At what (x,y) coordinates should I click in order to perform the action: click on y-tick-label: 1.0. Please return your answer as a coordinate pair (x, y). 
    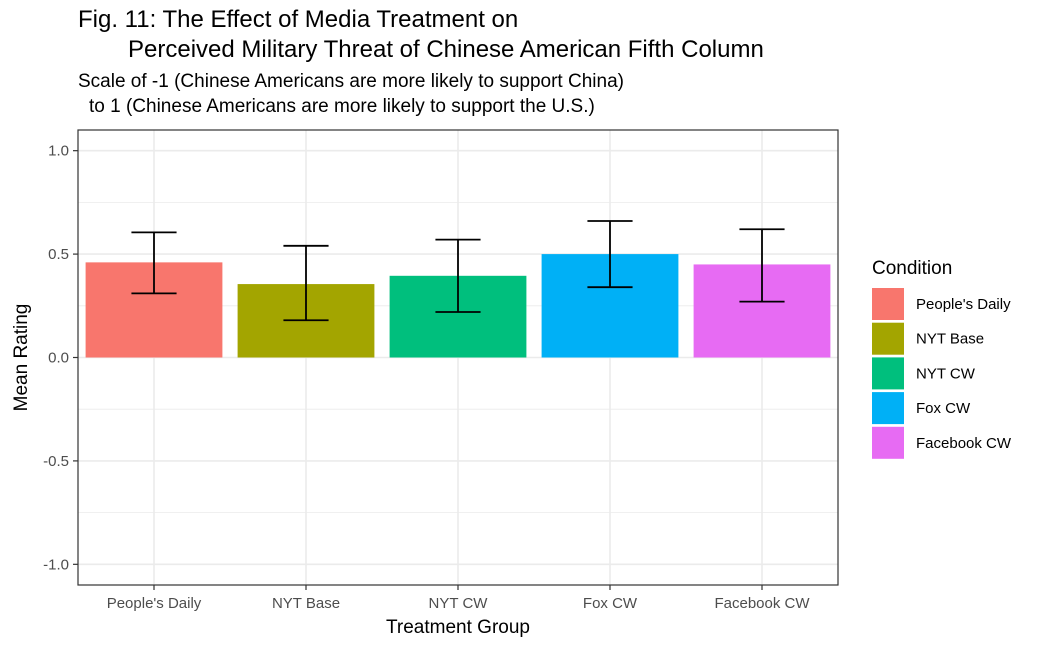
    Looking at the image, I should click on (58, 151).